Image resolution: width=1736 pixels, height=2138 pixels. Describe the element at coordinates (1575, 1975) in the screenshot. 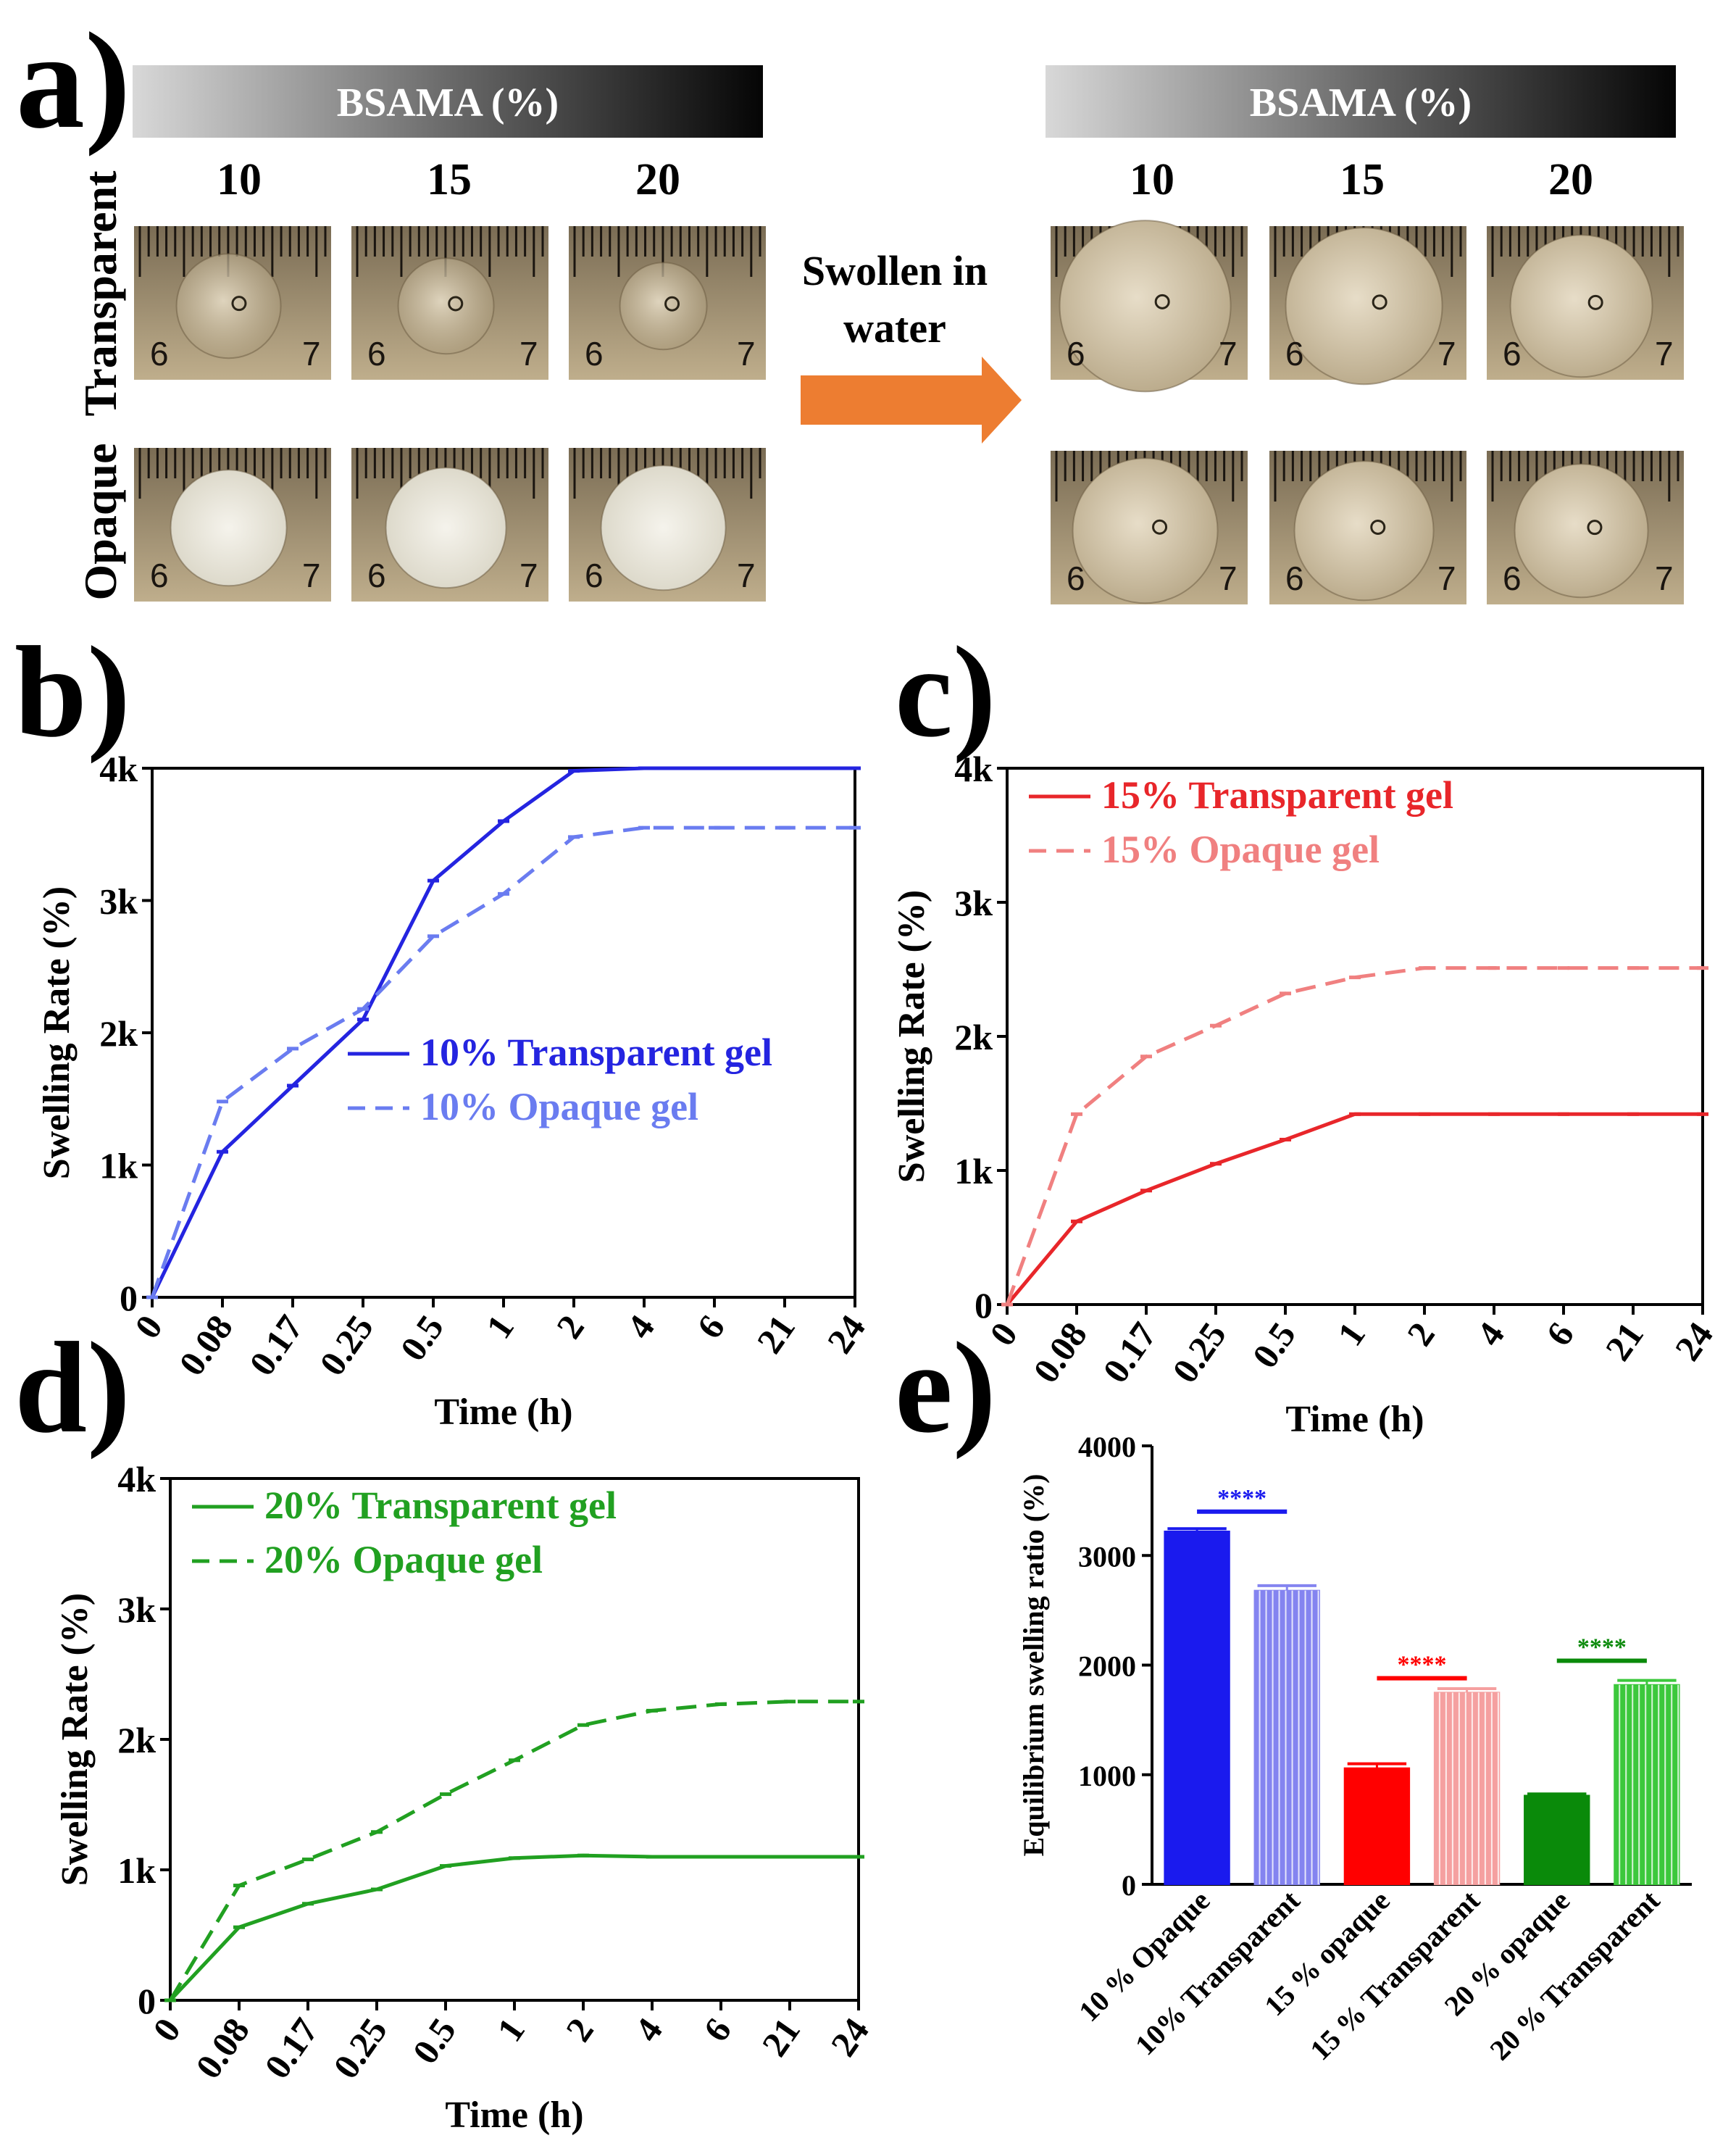

I see `x-tick-label: 20 % Transparent` at that location.